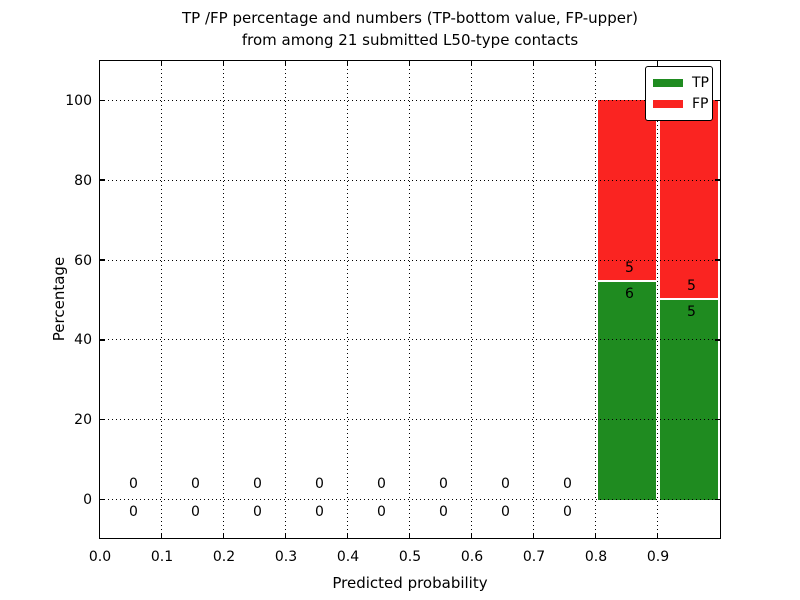  I want to click on y-axis-label: Percentage, so click(59, 299).